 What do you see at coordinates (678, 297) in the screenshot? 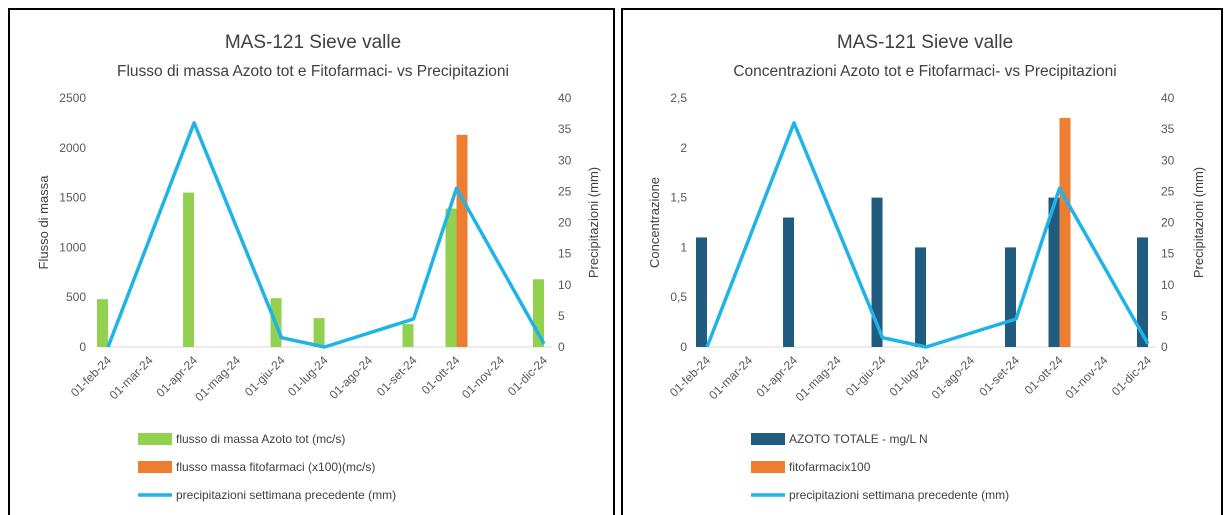
I see `y-tick-label: 0,5` at bounding box center [678, 297].